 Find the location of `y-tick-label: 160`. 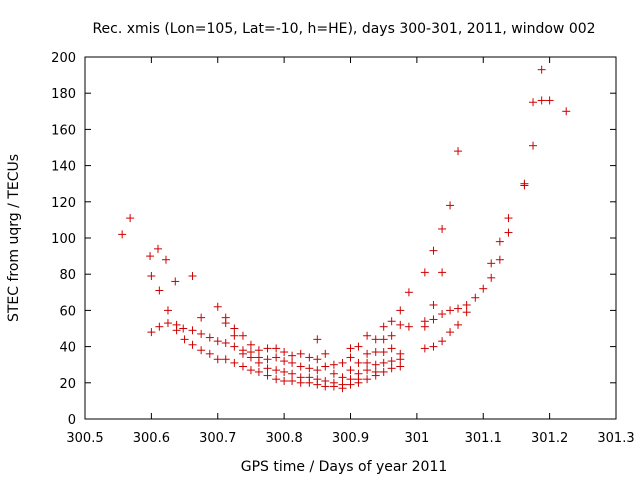

y-tick-label: 160 is located at coordinates (63, 130).